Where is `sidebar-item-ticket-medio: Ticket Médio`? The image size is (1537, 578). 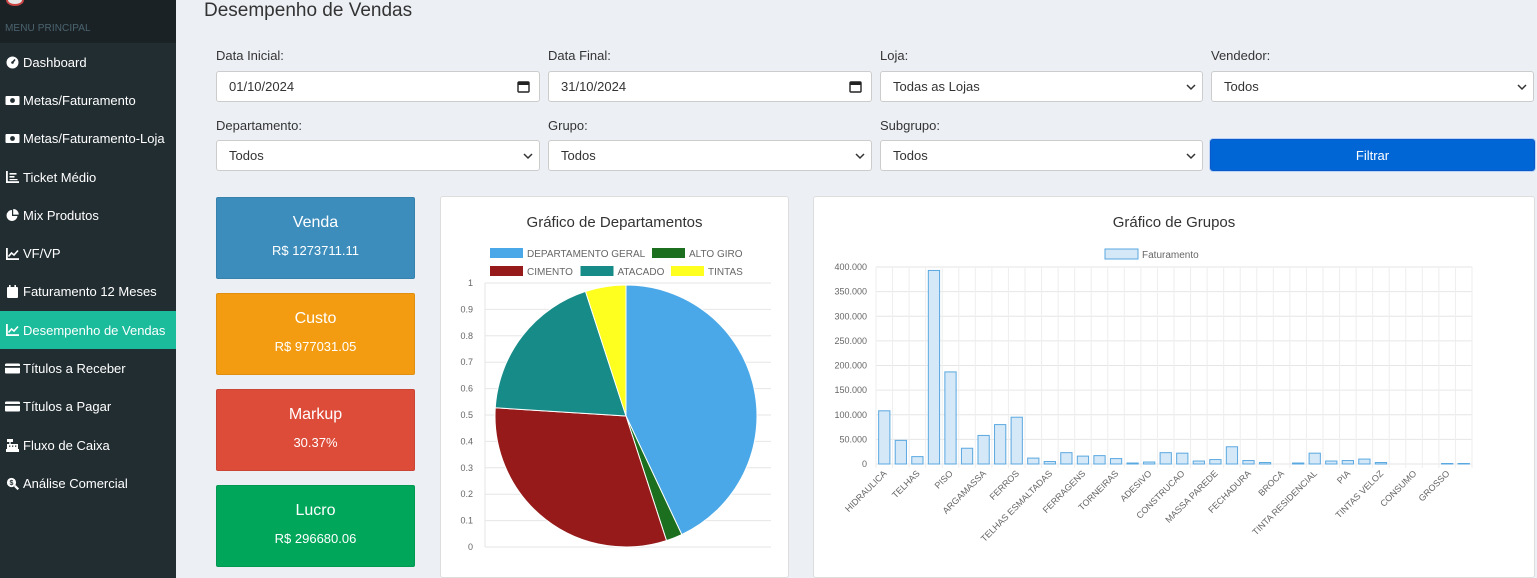 sidebar-item-ticket-medio: Ticket Médio is located at coordinates (88, 177).